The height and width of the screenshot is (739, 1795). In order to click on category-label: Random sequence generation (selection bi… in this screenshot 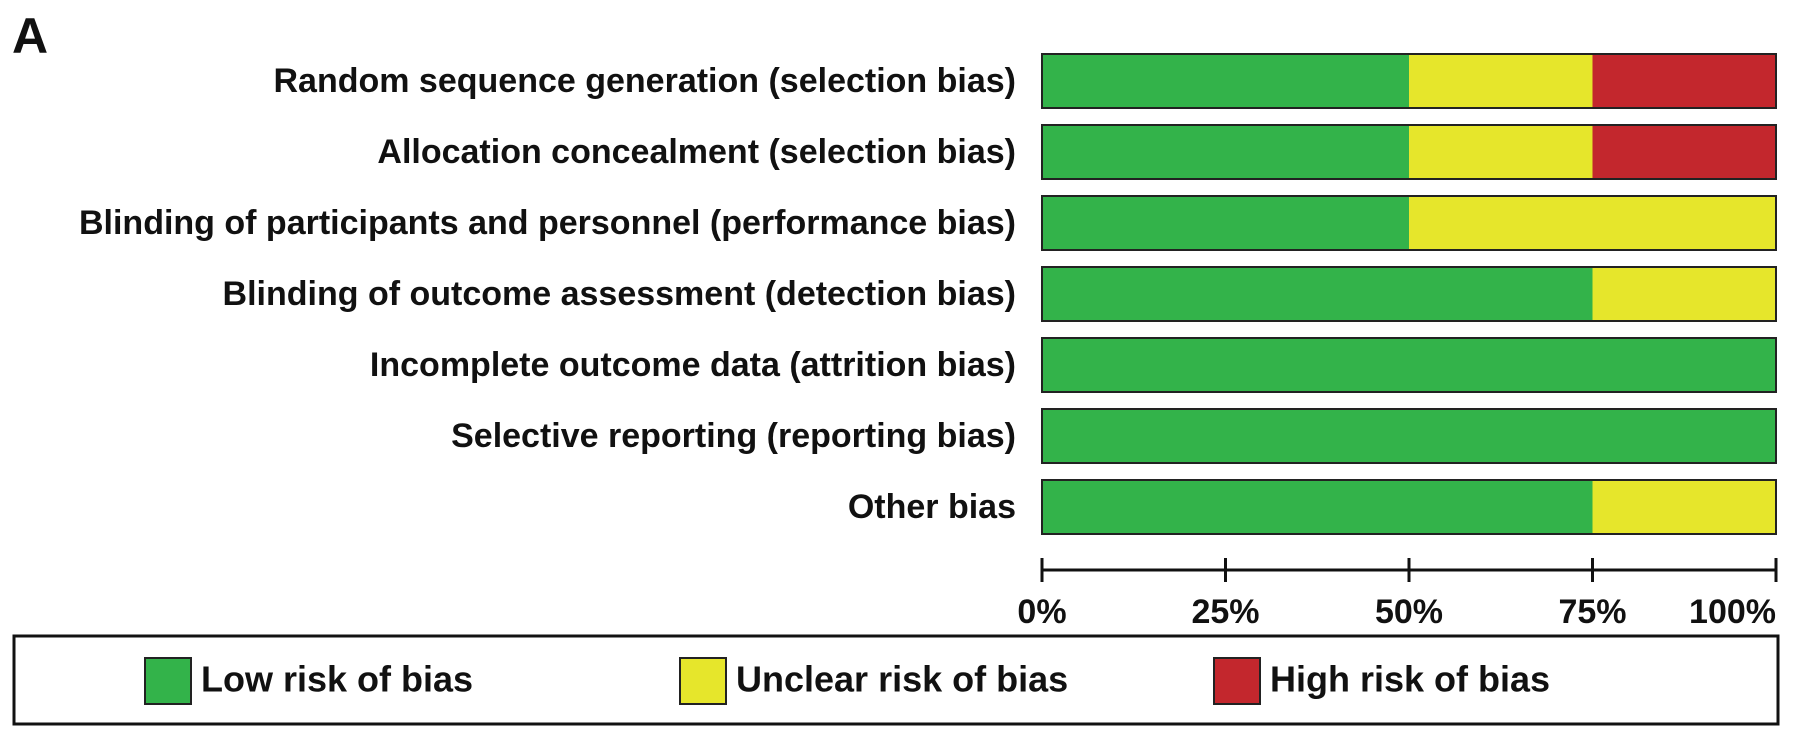, I will do `click(644, 81)`.